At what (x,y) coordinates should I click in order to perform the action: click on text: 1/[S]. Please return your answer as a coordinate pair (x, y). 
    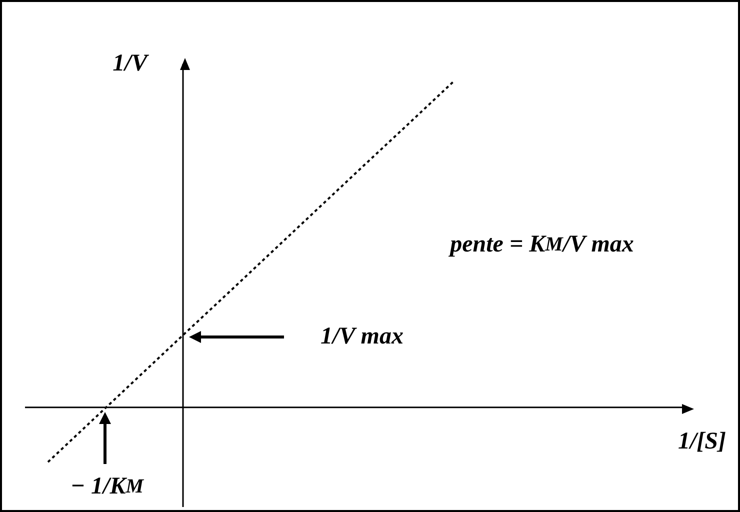
    Looking at the image, I should click on (702, 442).